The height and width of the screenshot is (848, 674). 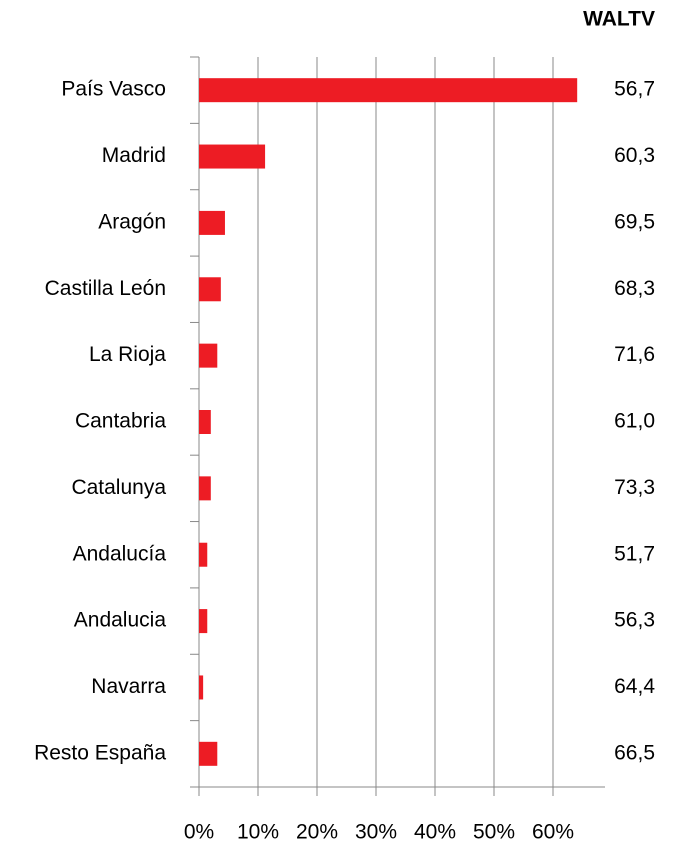 I want to click on x-tick-label: 40%, so click(x=435, y=832).